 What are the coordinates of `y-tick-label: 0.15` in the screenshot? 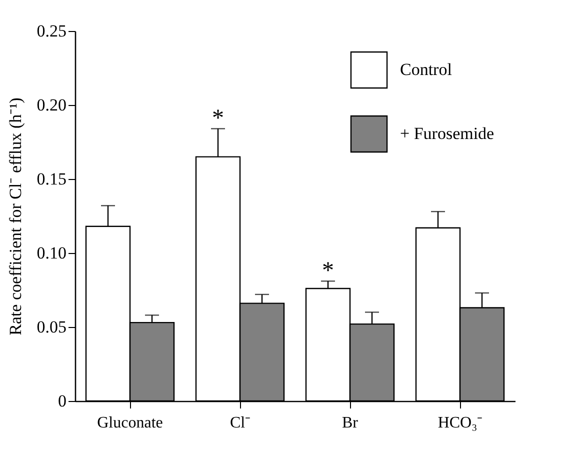 It's located at (51, 179).